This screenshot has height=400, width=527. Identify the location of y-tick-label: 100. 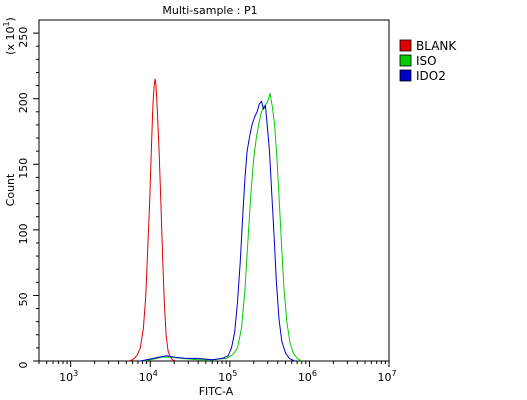
(23, 233).